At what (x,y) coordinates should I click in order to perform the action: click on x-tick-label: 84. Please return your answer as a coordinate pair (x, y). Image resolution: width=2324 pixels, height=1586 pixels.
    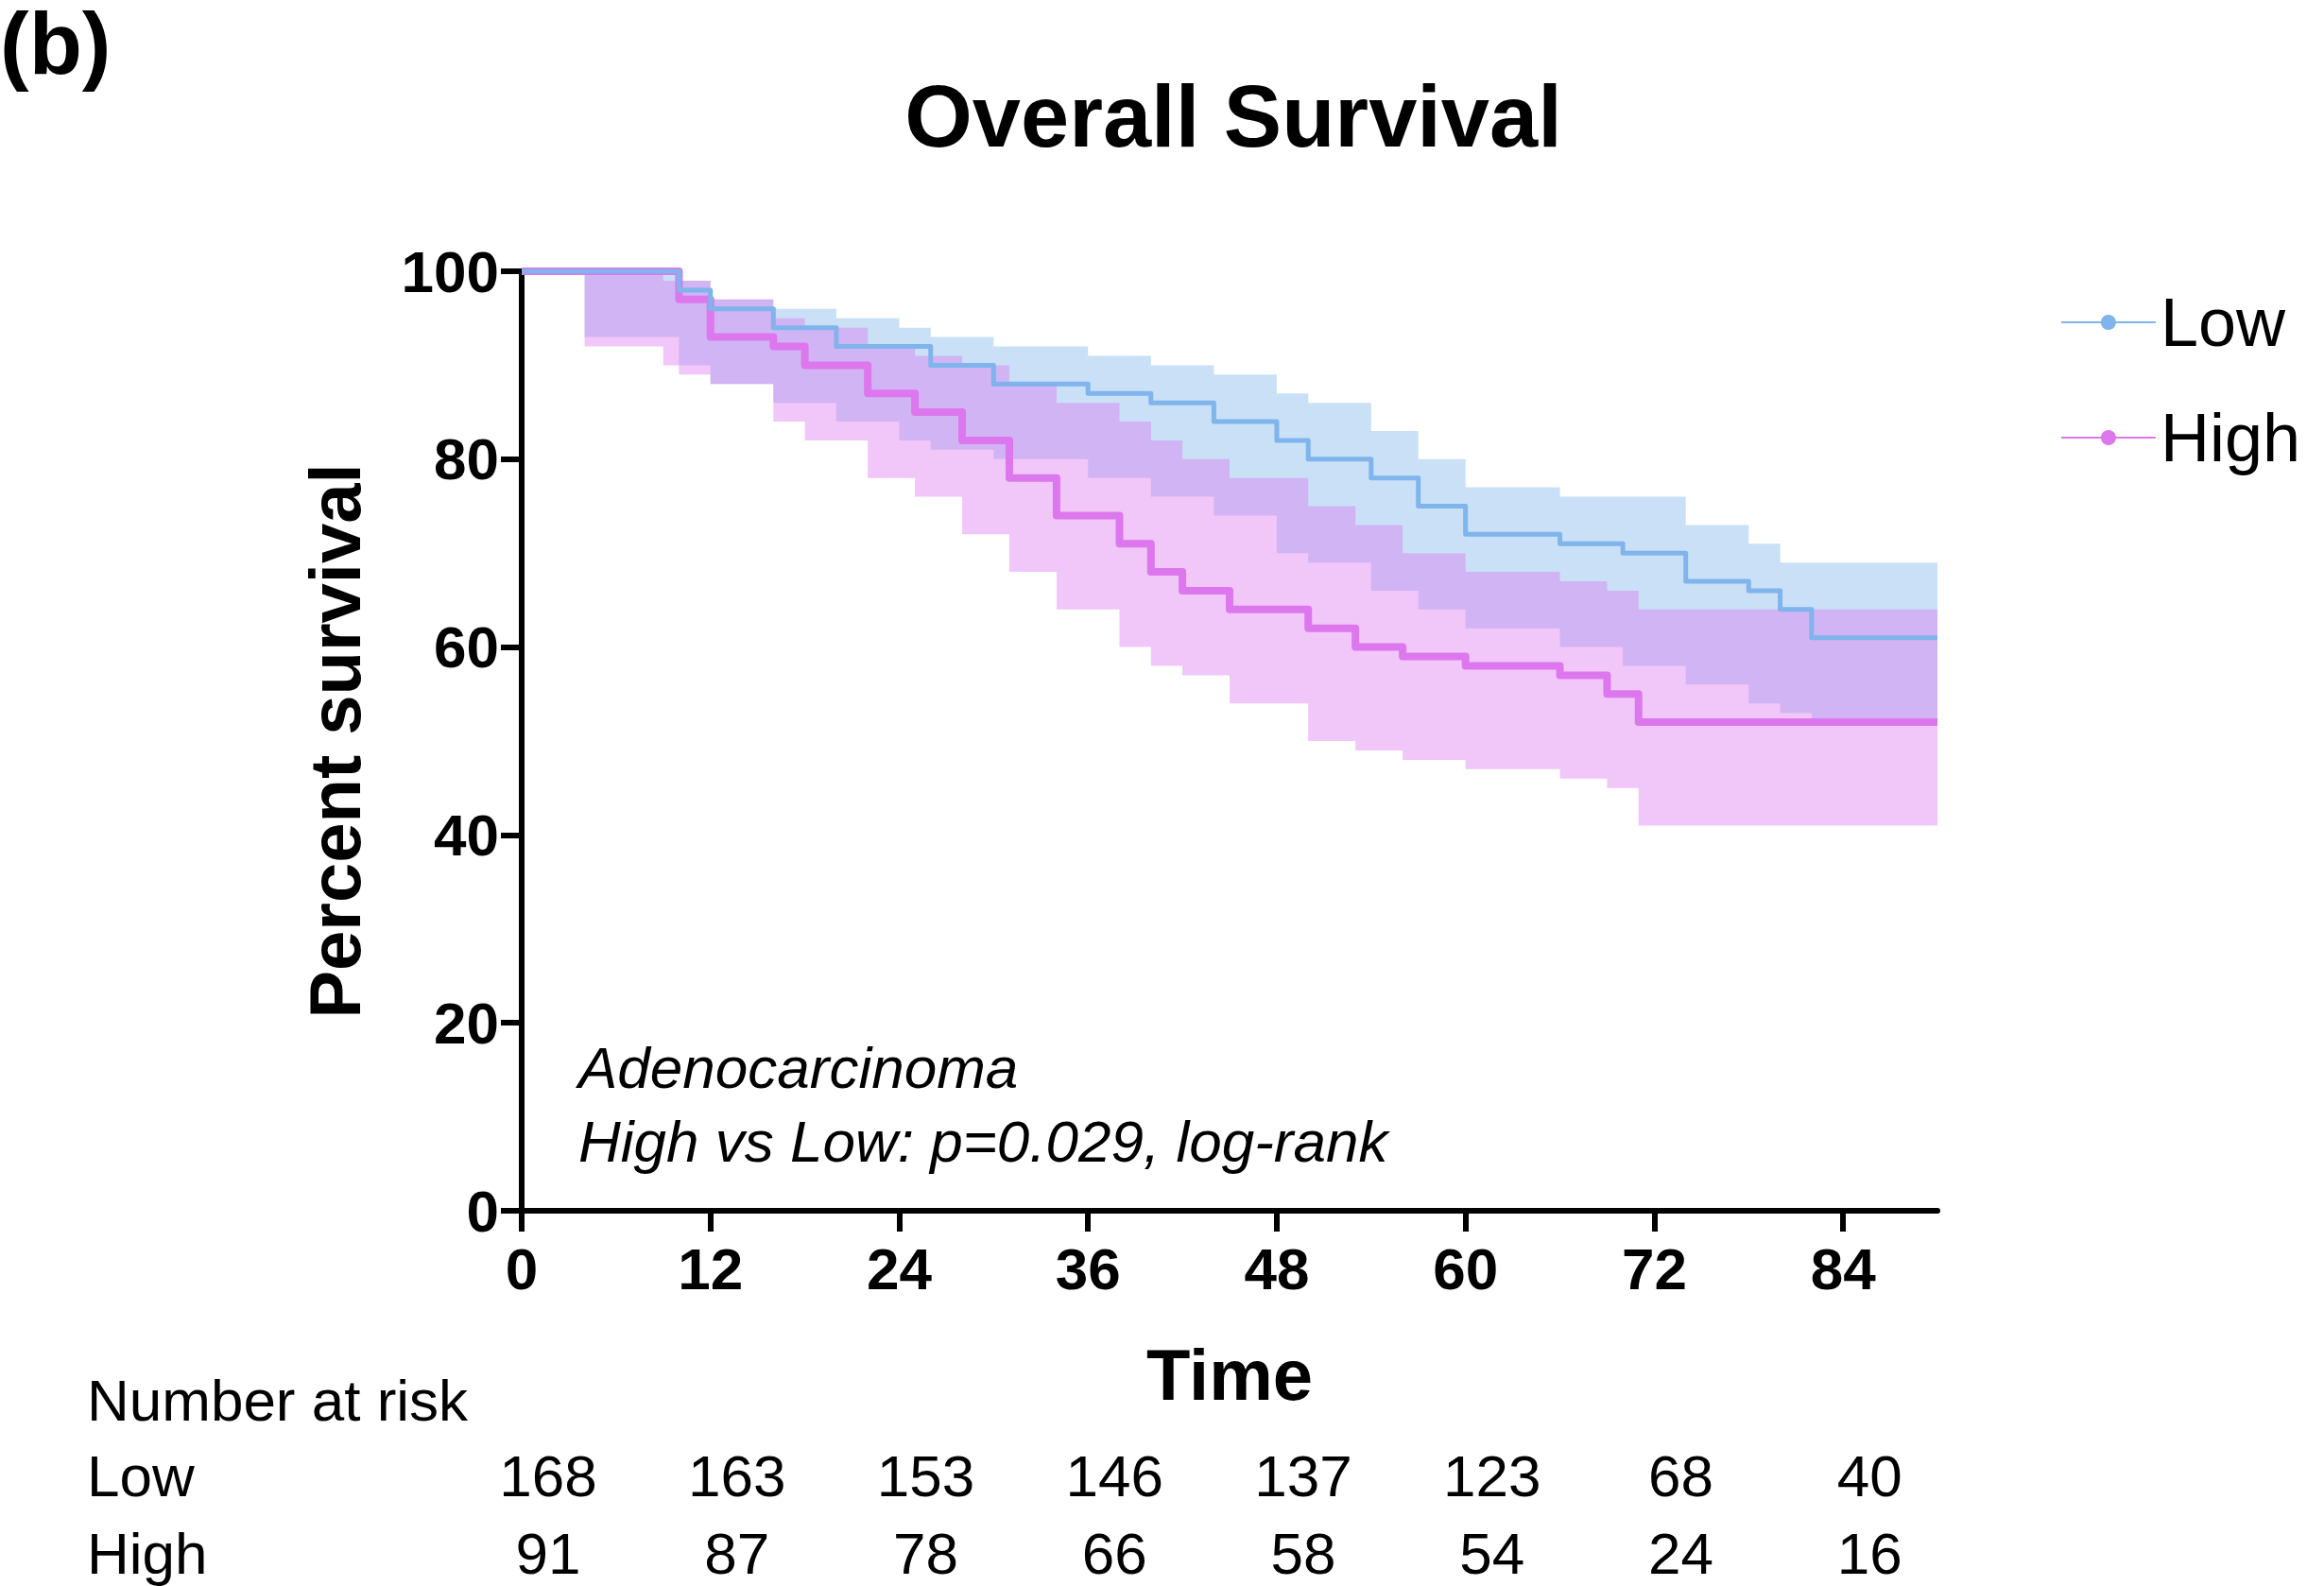
    Looking at the image, I should click on (1844, 1269).